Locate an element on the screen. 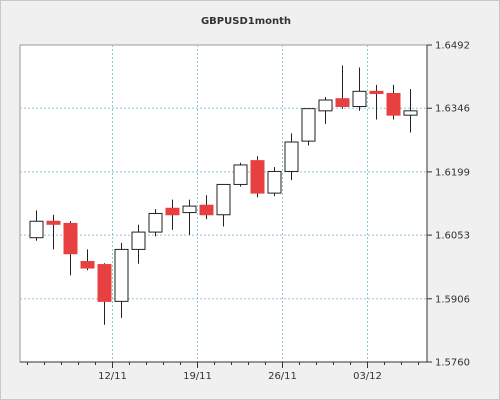 This screenshot has width=500, height=400. x-tick-label: 12/11 is located at coordinates (112, 376).